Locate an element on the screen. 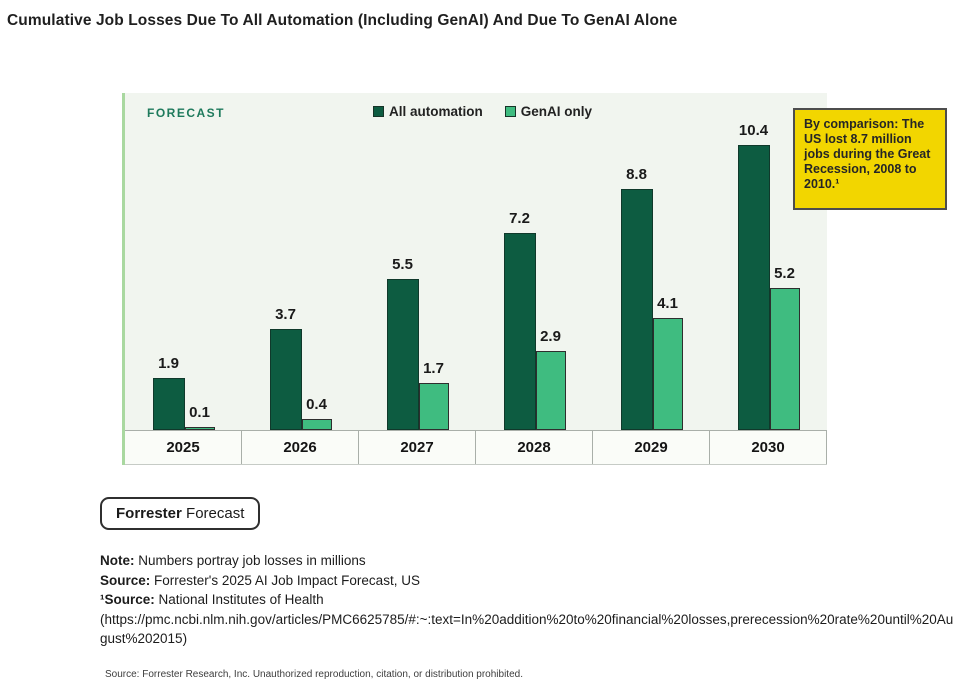 The height and width of the screenshot is (699, 963). bar-value-label: 3.7 is located at coordinates (285, 314).